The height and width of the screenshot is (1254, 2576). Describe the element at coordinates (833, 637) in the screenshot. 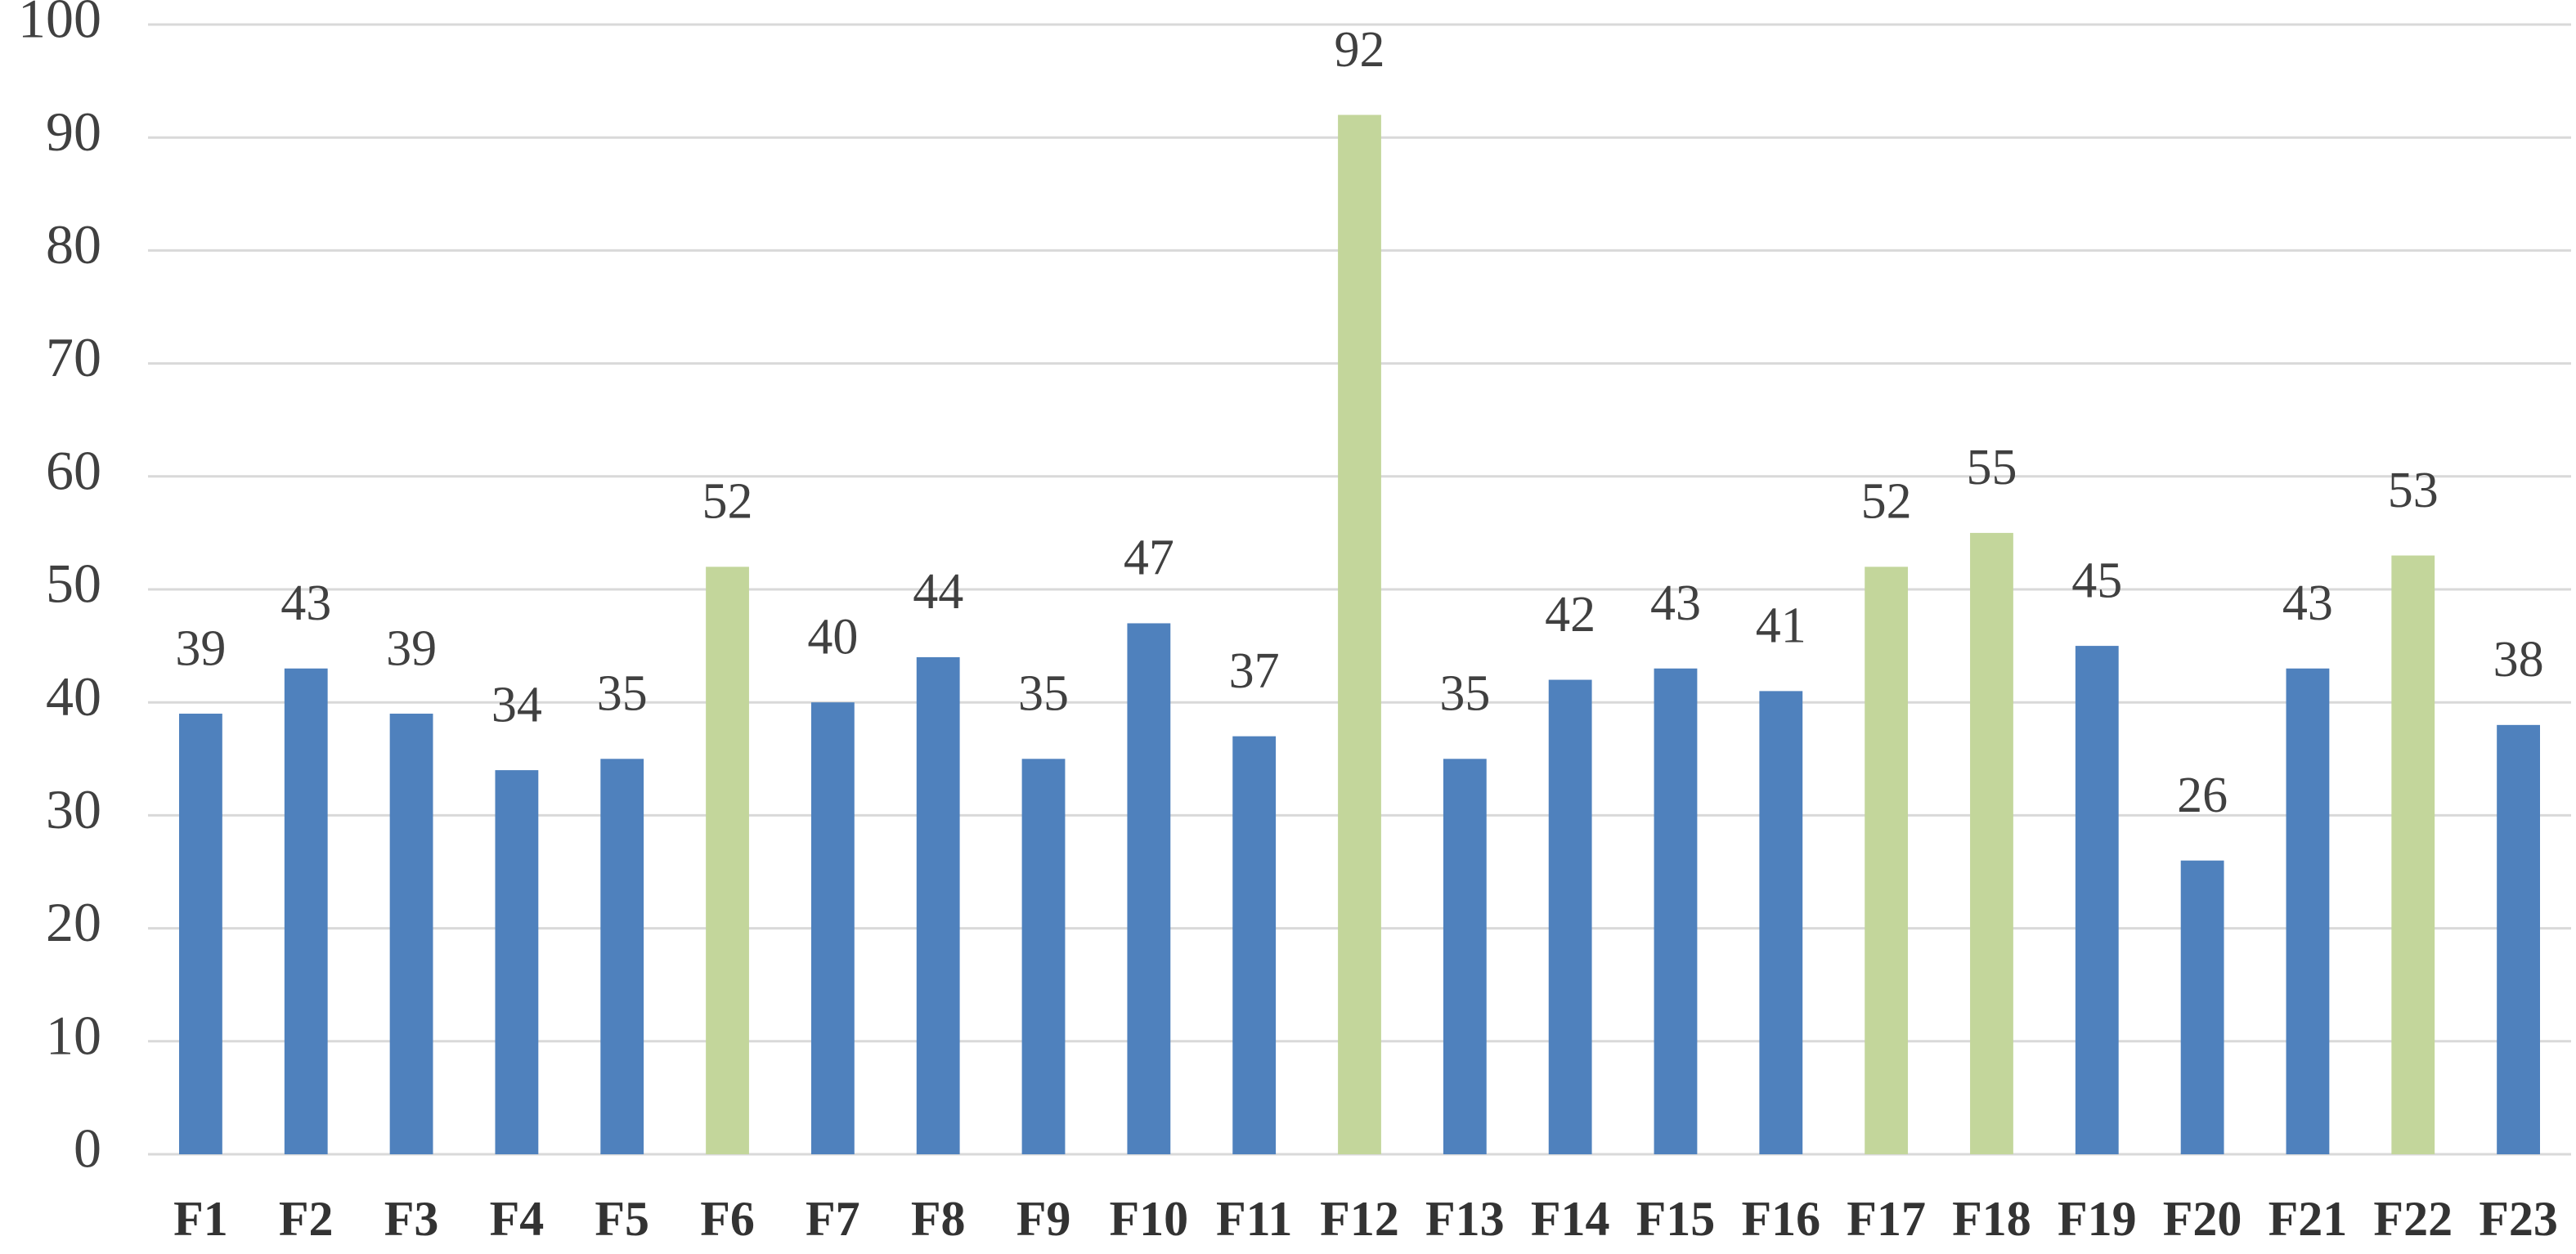

I see `data-label: 40` at that location.